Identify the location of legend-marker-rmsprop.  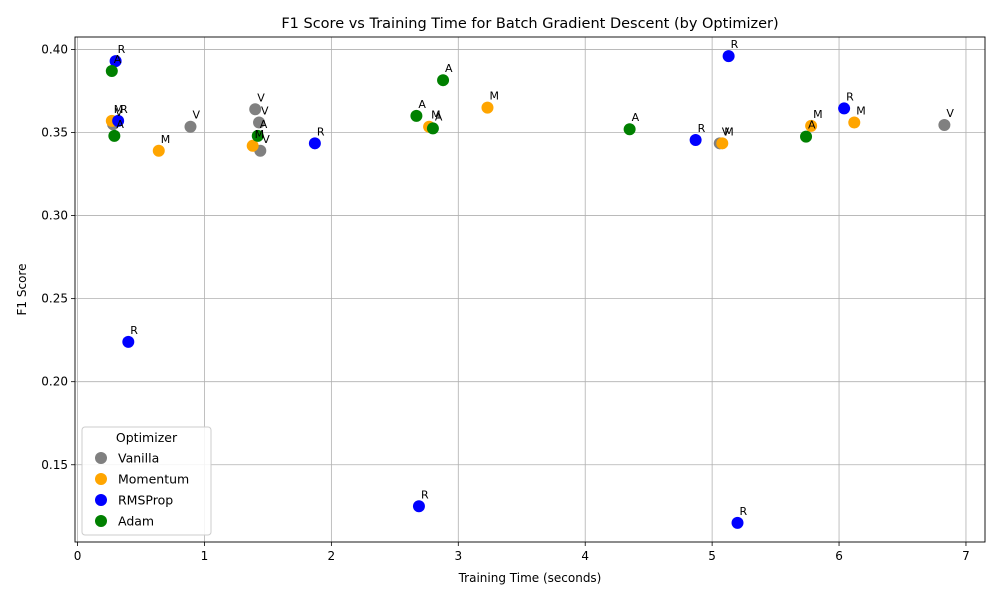
(101, 500).